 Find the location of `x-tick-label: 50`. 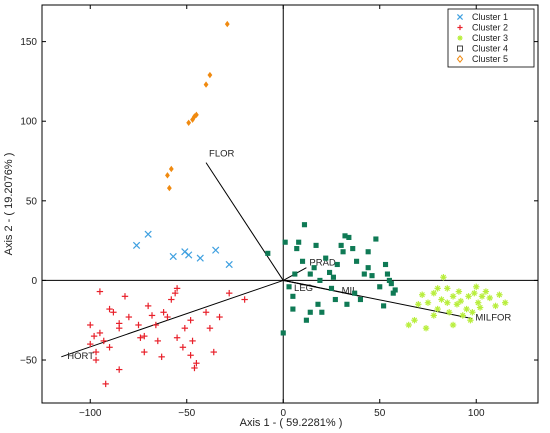

x-tick-label: 50 is located at coordinates (380, 413).